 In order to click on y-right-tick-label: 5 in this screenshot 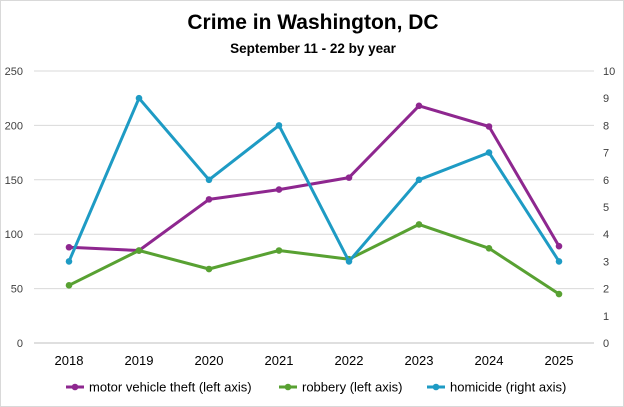, I will do `click(606, 208)`.